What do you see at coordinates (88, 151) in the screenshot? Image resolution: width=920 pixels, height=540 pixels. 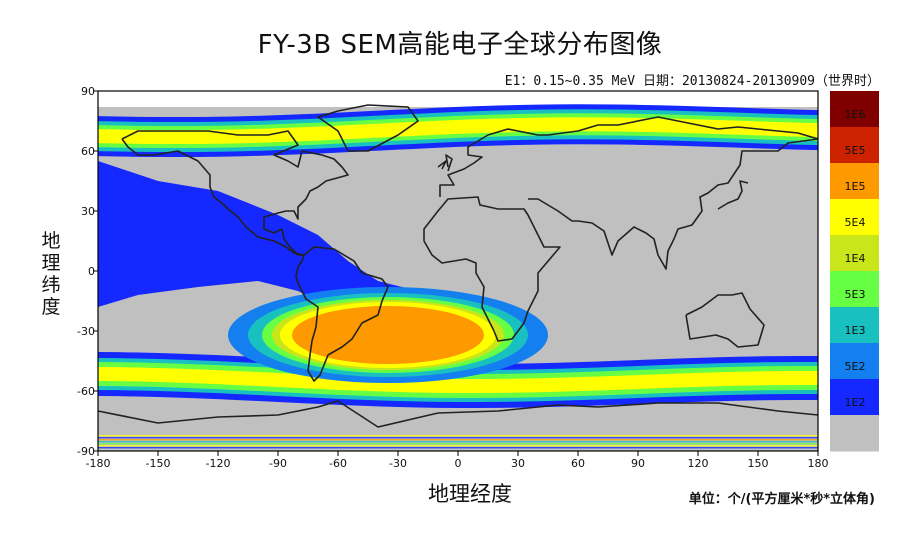 I see `y-tick-label: 60` at bounding box center [88, 151].